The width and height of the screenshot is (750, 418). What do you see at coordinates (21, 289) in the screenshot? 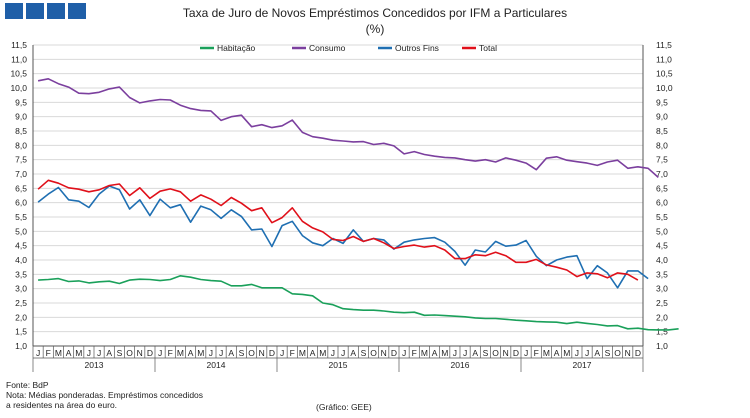
I see `y-tick-label-left: 3,0` at bounding box center [21, 289].